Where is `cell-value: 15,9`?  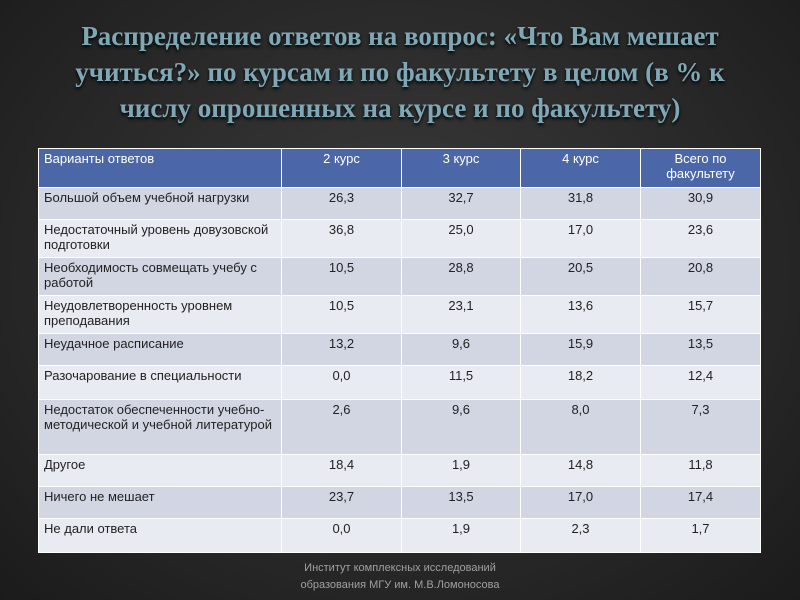 cell-value: 15,9 is located at coordinates (580, 349).